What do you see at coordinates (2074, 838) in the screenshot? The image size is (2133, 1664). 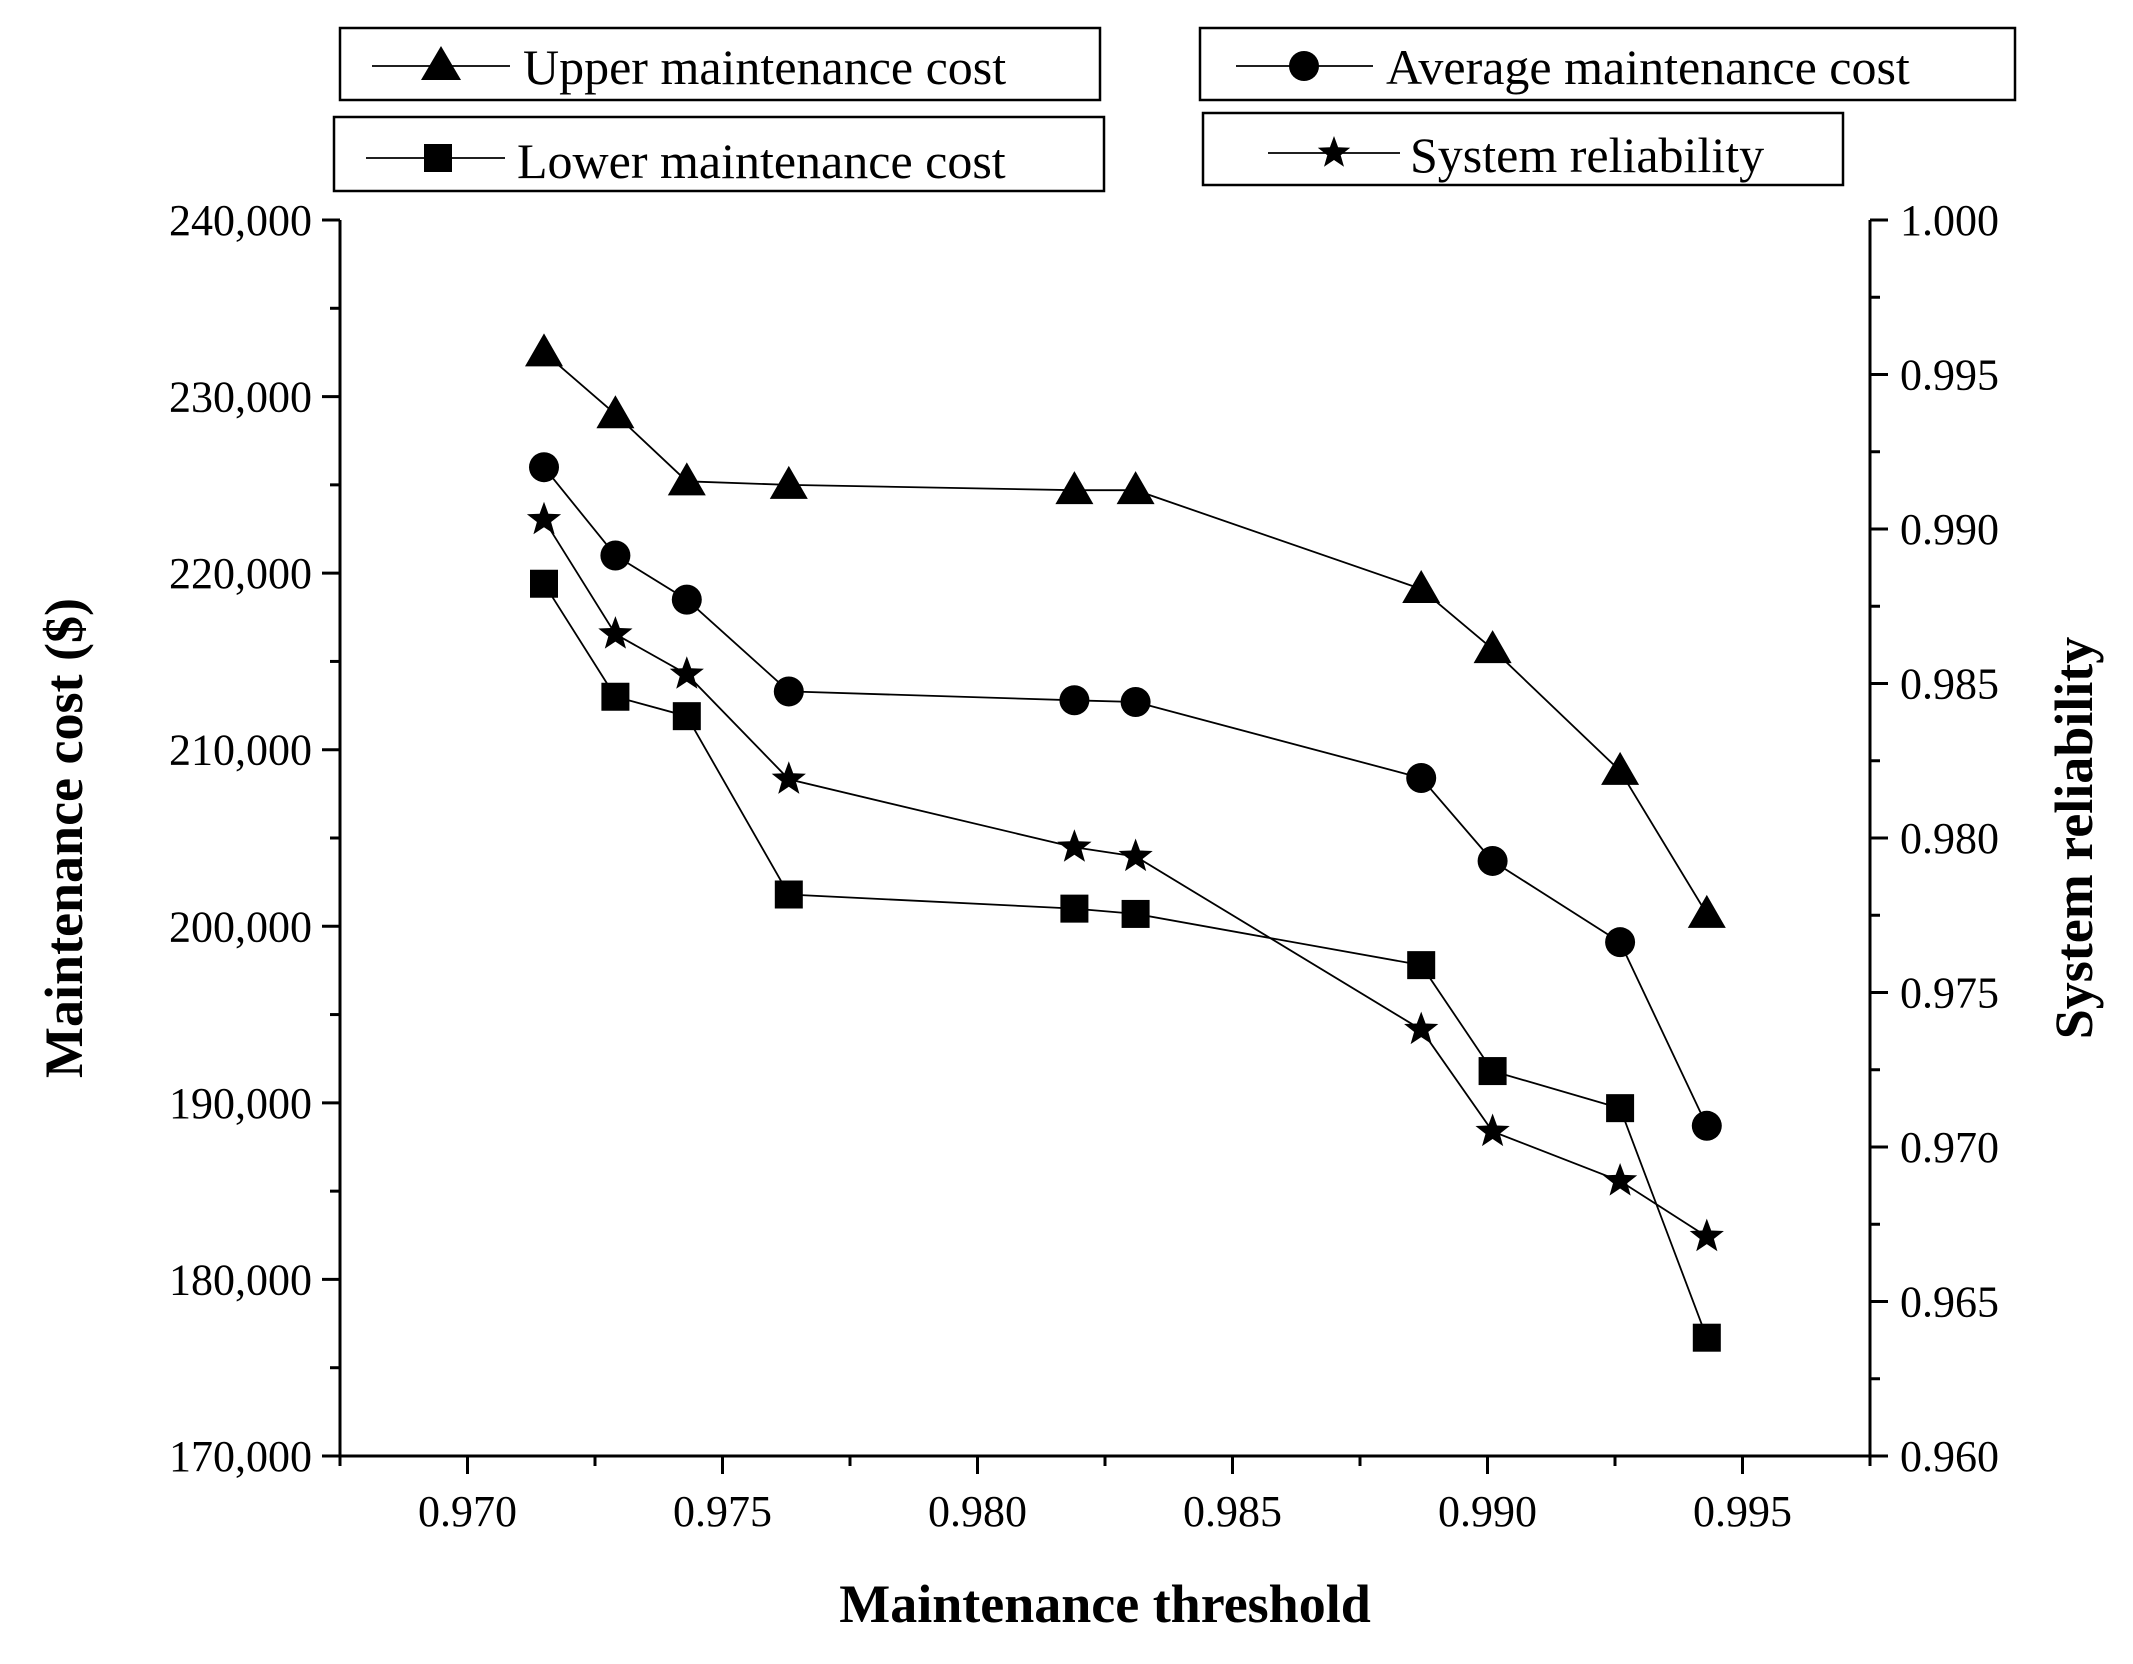 I see `y2-axis-title: System reliability` at bounding box center [2074, 838].